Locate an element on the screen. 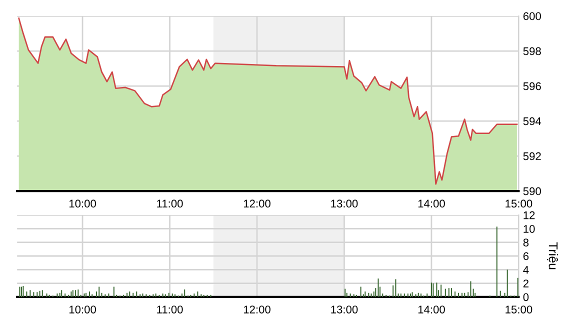 This screenshot has width=570, height=320. y-tick-label: 598 is located at coordinates (532, 51).